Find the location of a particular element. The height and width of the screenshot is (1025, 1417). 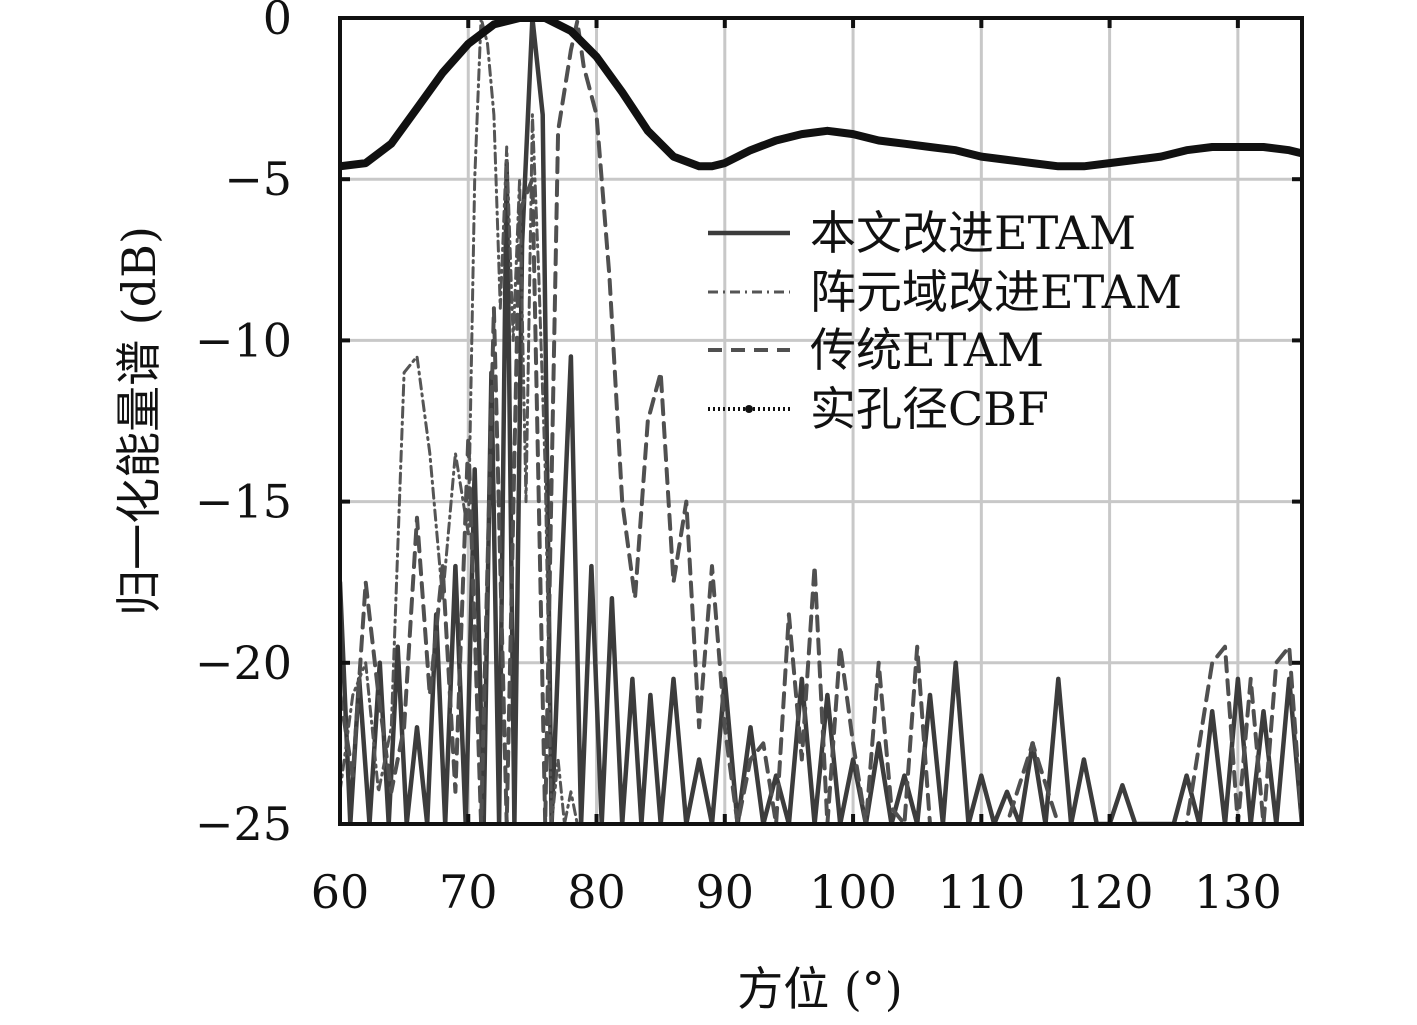

x-tick-label: 70 is located at coordinates (468, 892).